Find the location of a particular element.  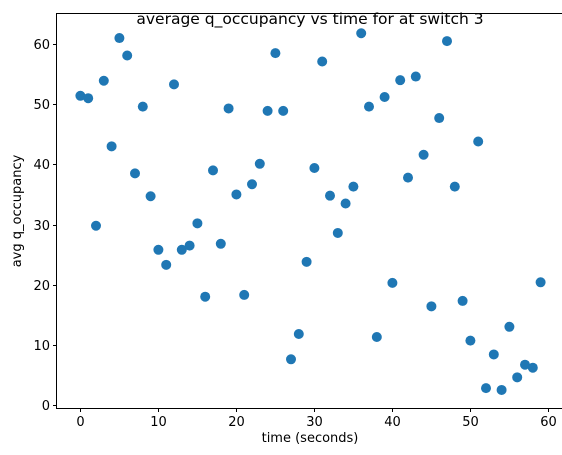

x-tick-label: 10 is located at coordinates (158, 422).